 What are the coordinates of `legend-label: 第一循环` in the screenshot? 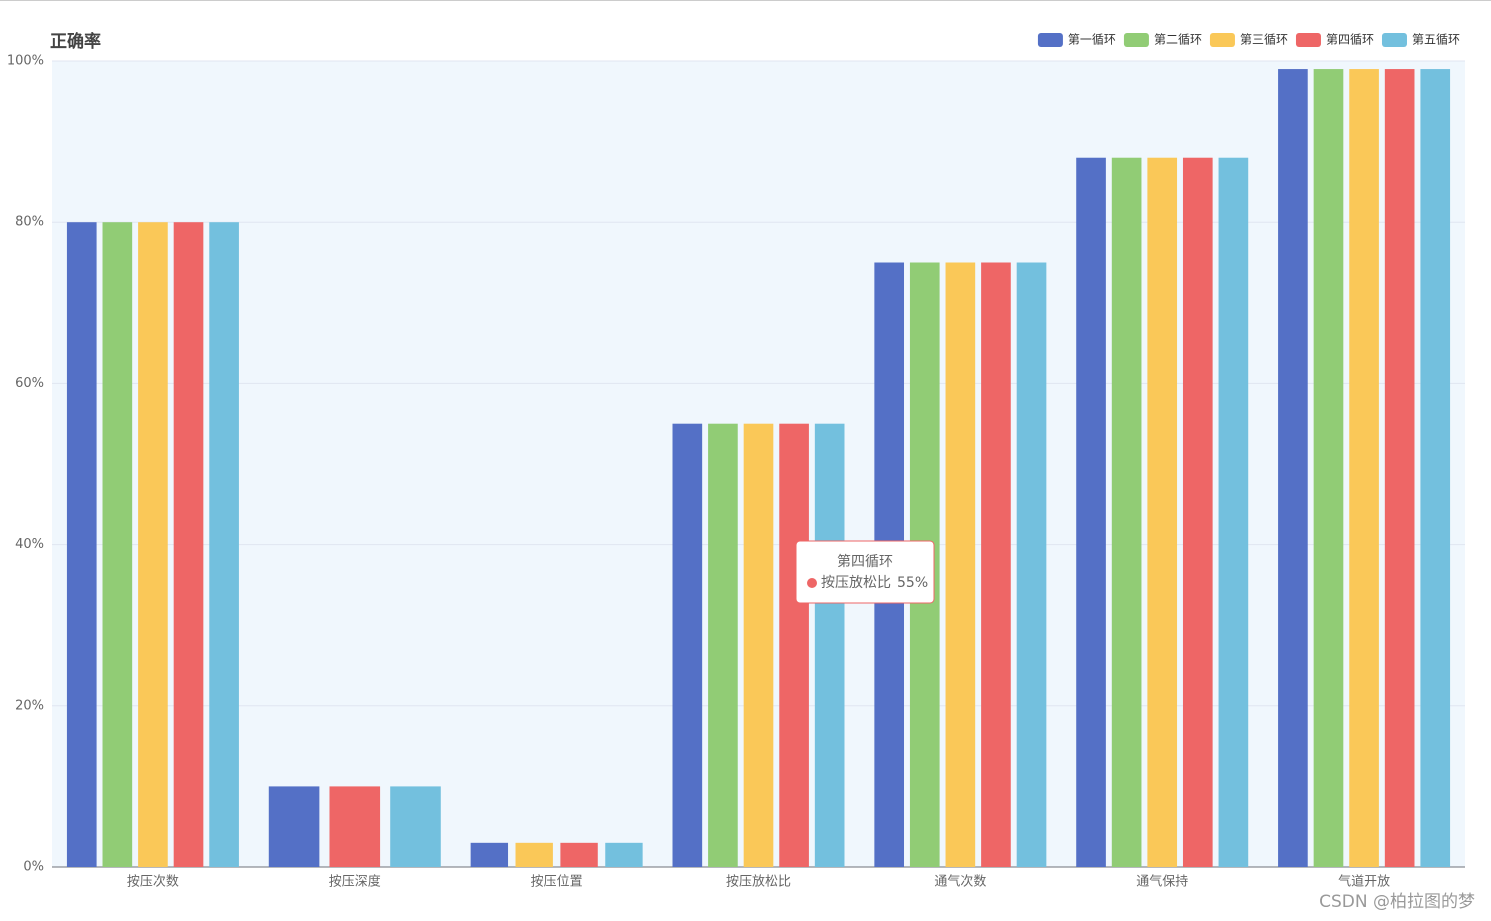 It's located at (1092, 40).